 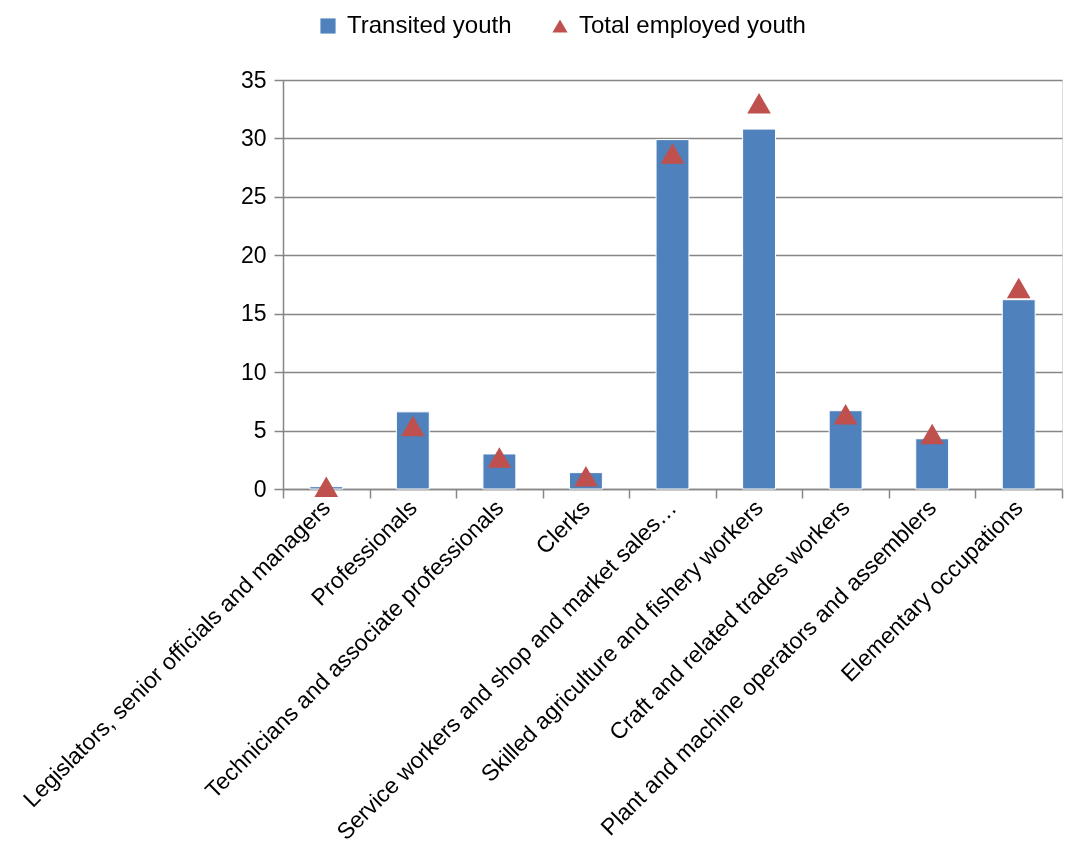 I want to click on y-tick-label: 20, so click(x=253, y=254).